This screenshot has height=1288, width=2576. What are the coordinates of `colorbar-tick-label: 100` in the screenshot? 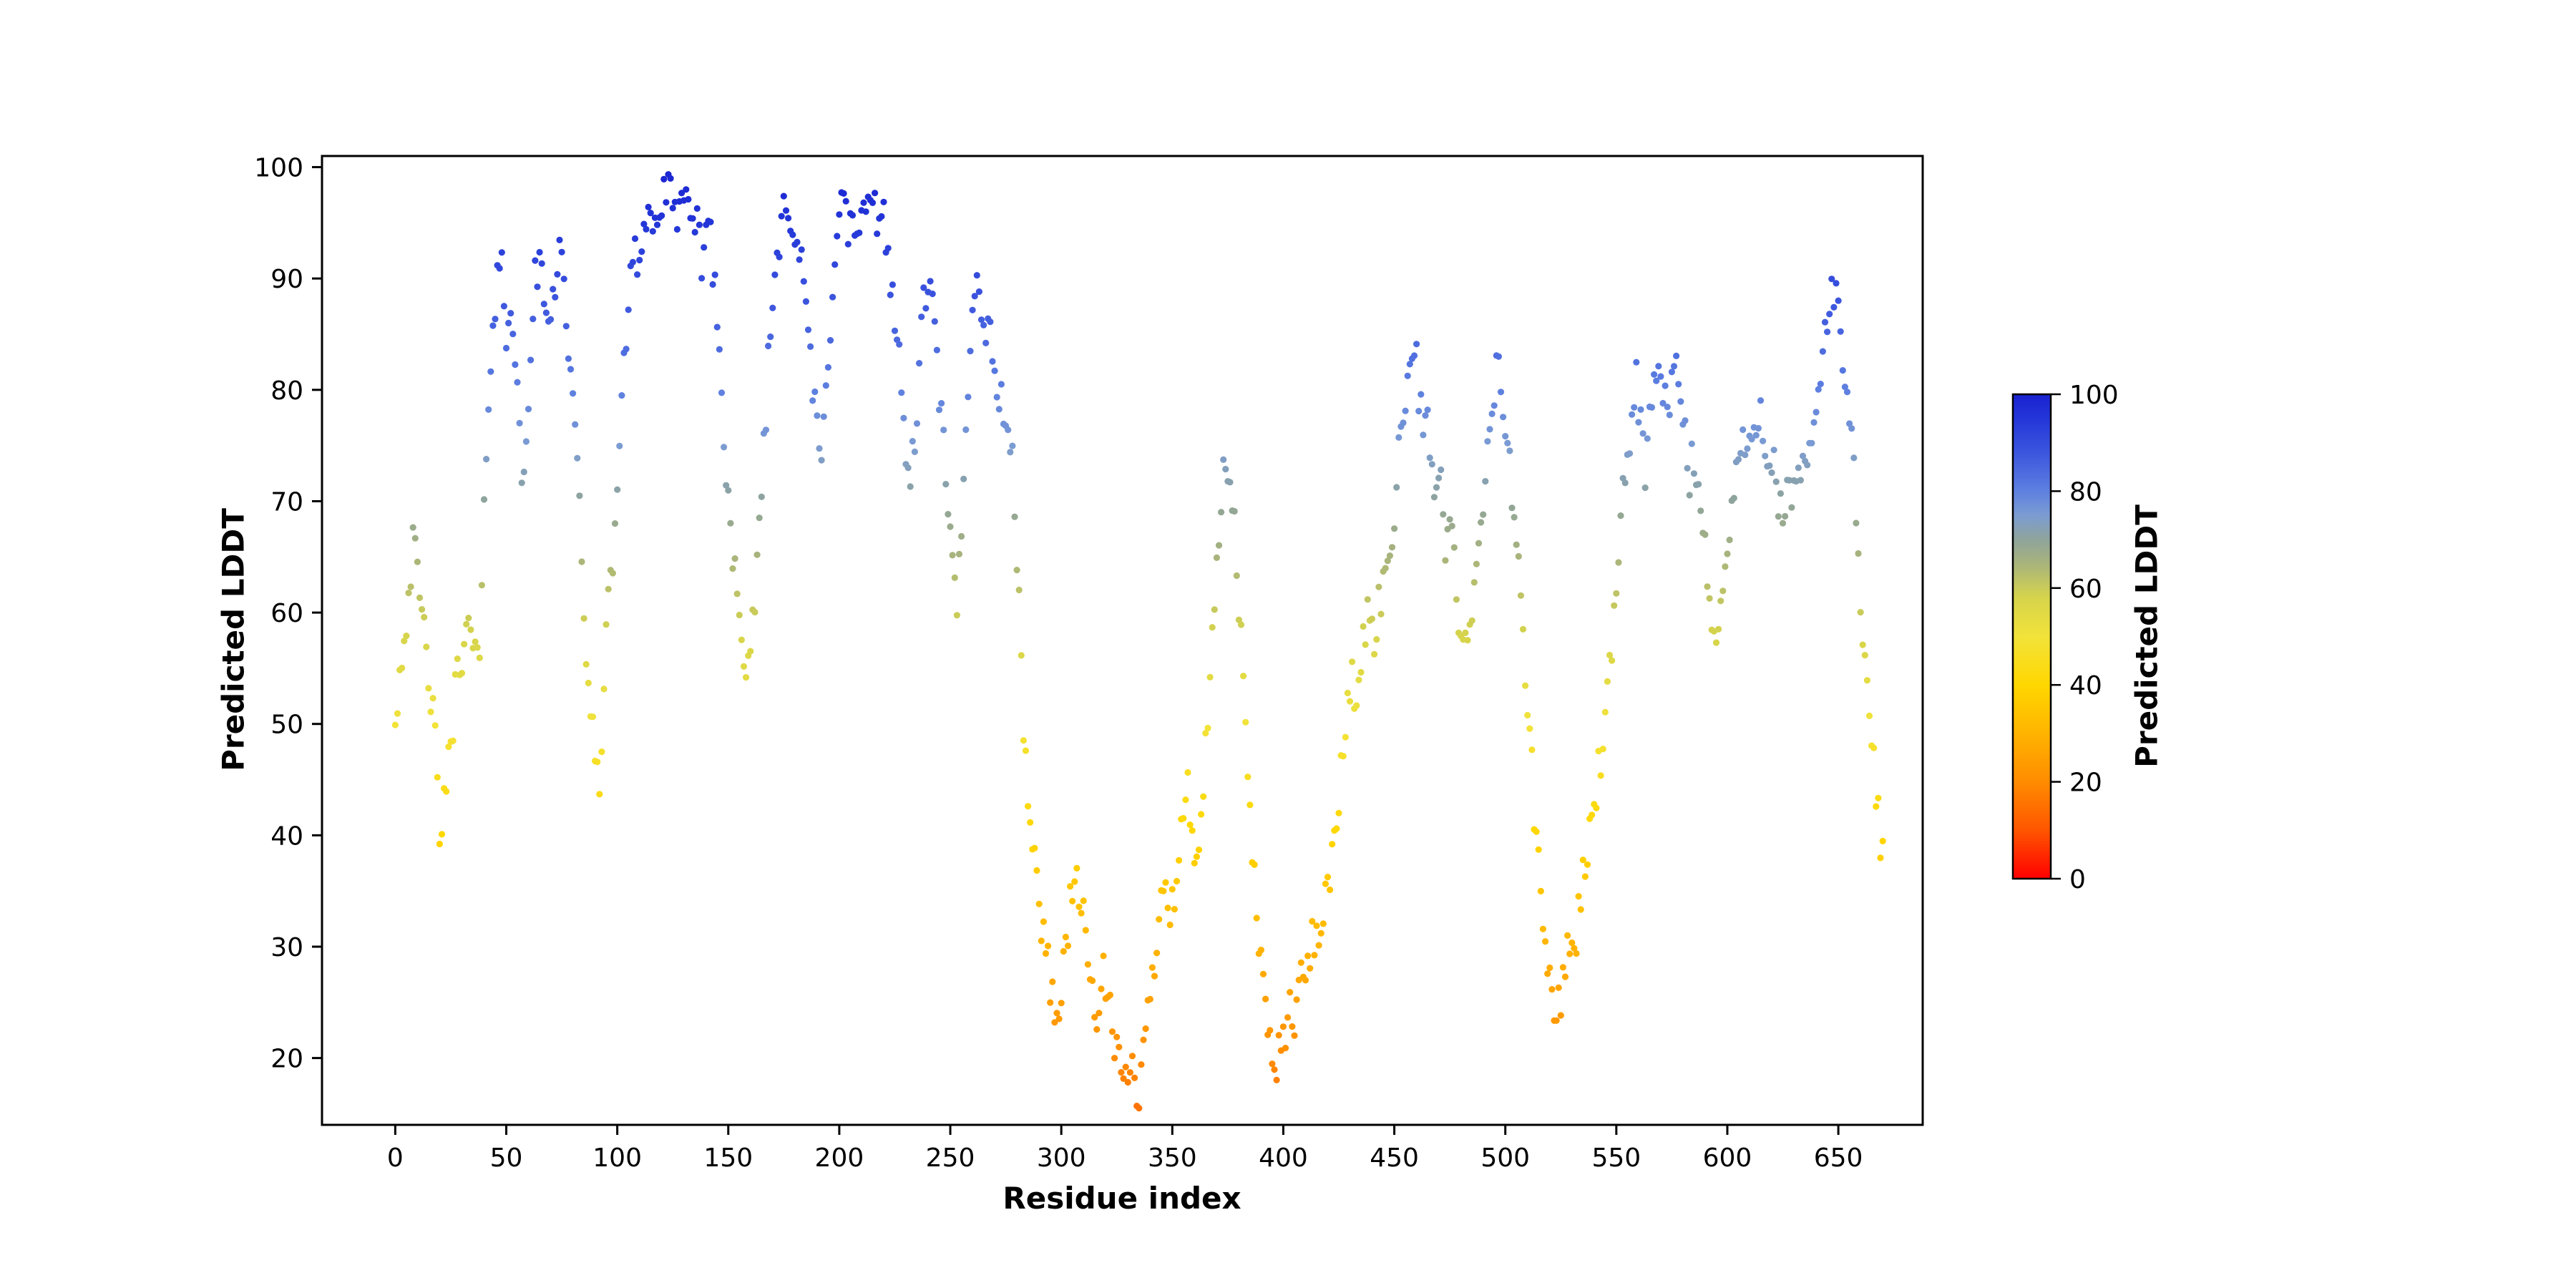 It's located at (2094, 395).